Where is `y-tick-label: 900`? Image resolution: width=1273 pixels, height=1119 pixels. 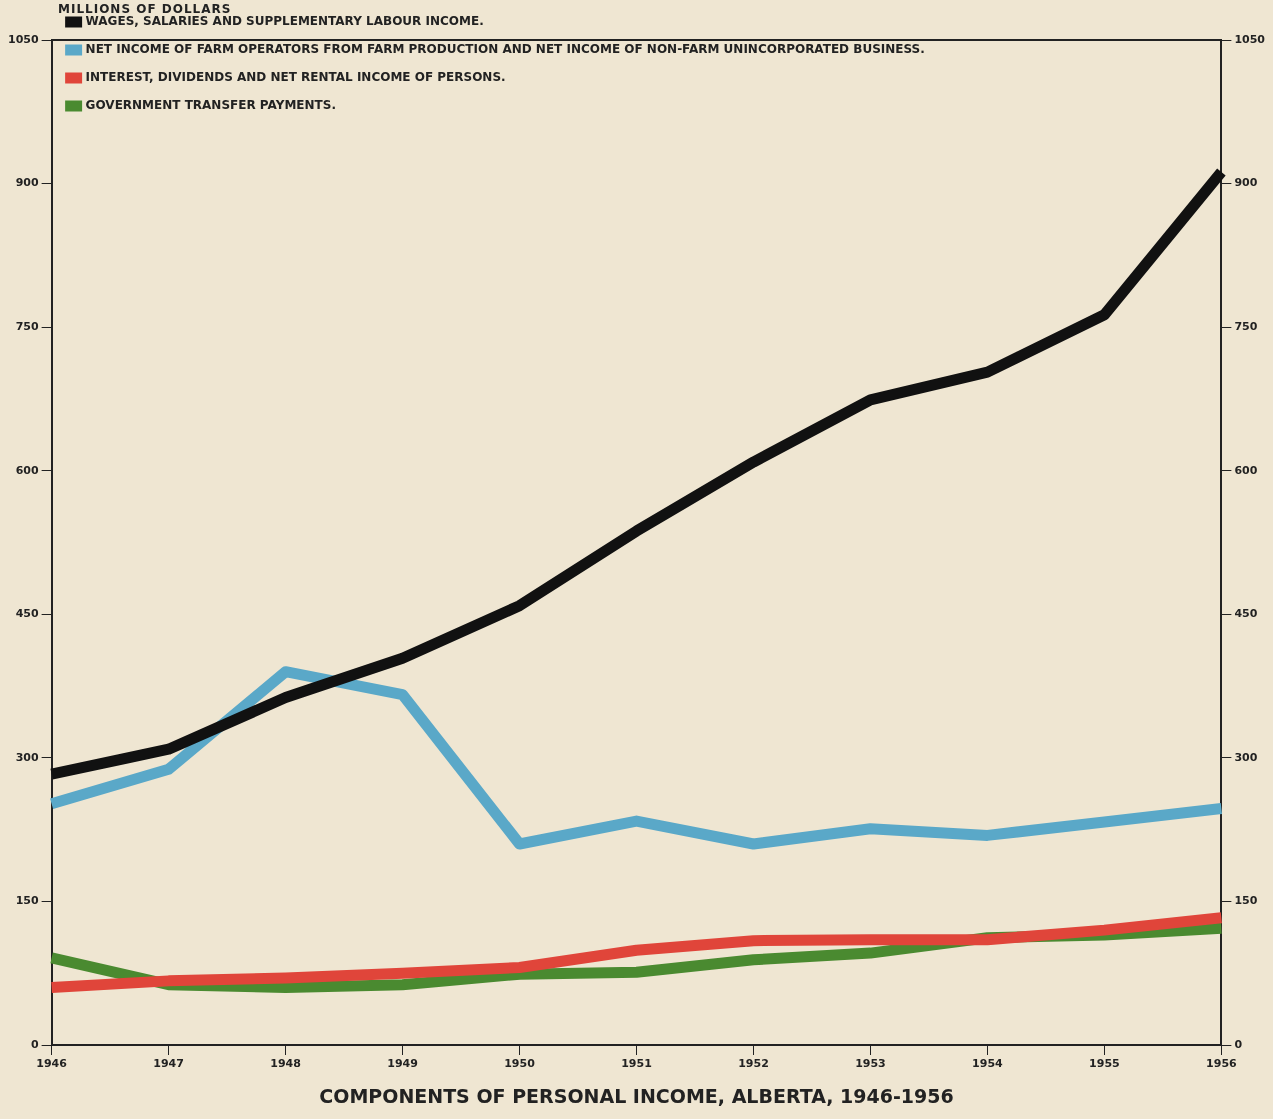 y-tick-label: 900 is located at coordinates (27, 183).